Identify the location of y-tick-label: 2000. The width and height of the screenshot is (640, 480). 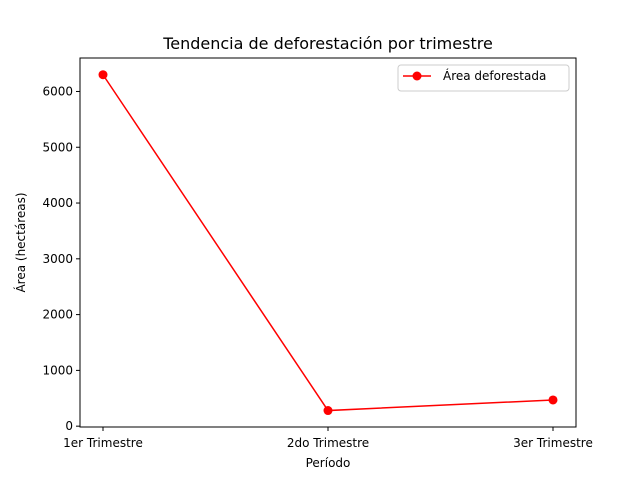
(57, 315).